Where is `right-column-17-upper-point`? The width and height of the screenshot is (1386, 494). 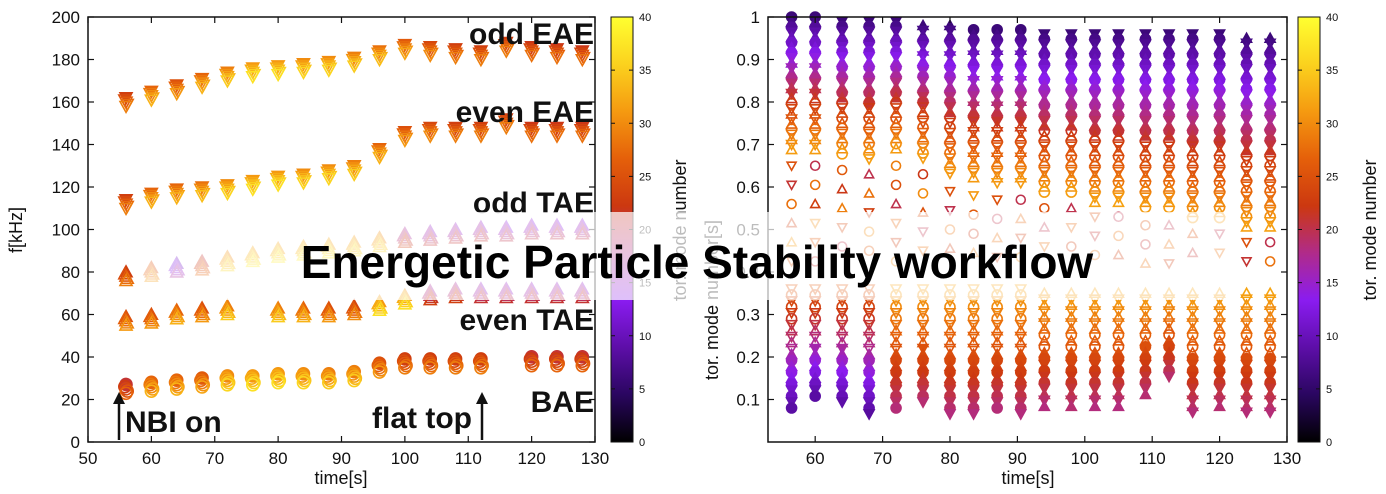 right-column-17-upper-point is located at coordinates (1219, 198).